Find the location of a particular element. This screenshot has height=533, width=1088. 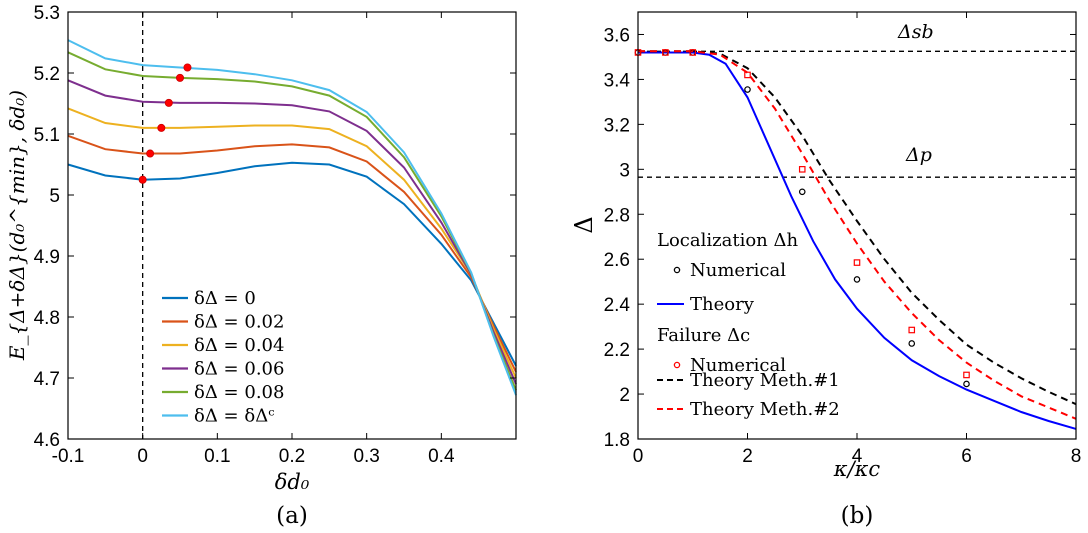

y-tick-label: 4.8 is located at coordinates (47, 318).